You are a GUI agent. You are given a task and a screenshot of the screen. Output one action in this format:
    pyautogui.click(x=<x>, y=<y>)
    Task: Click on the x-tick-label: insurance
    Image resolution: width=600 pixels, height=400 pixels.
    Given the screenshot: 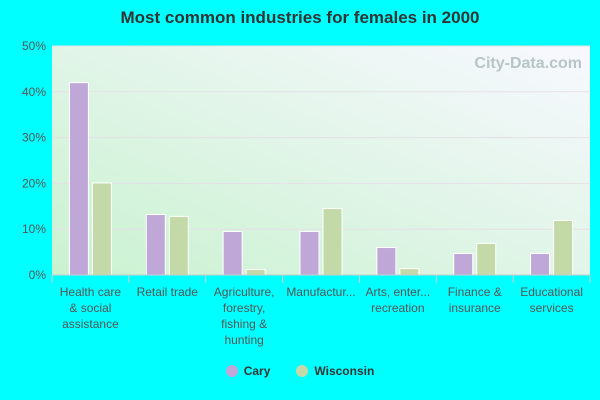 What is the action you would take?
    pyautogui.click(x=475, y=308)
    